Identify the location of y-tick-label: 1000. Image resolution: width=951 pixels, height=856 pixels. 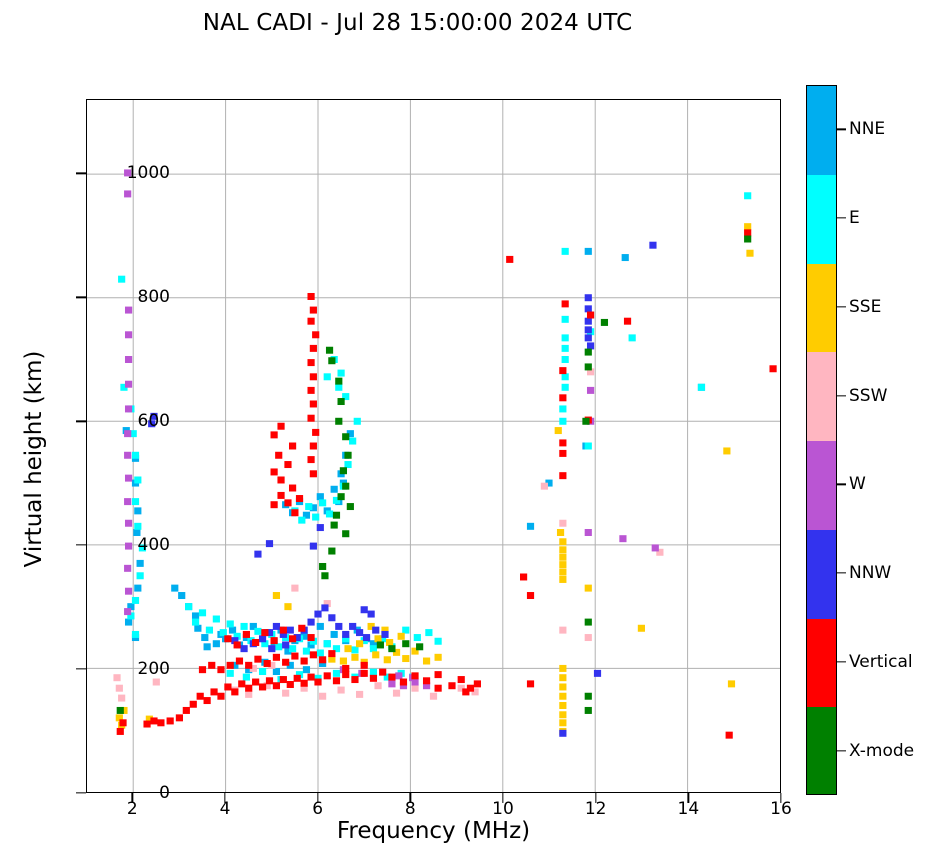
(148, 173).